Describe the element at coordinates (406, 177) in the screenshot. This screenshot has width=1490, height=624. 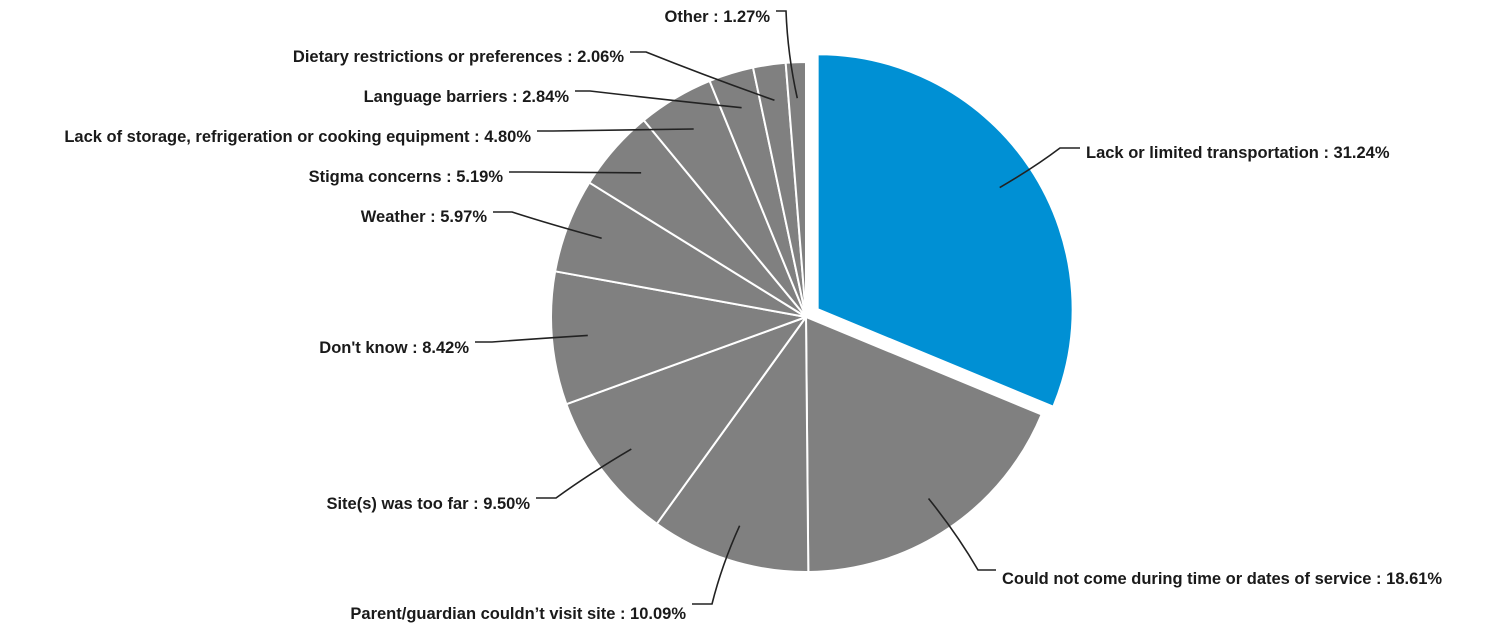
I see `slice-label-stigma-concerns: Stigma concerns : 5.19%` at that location.